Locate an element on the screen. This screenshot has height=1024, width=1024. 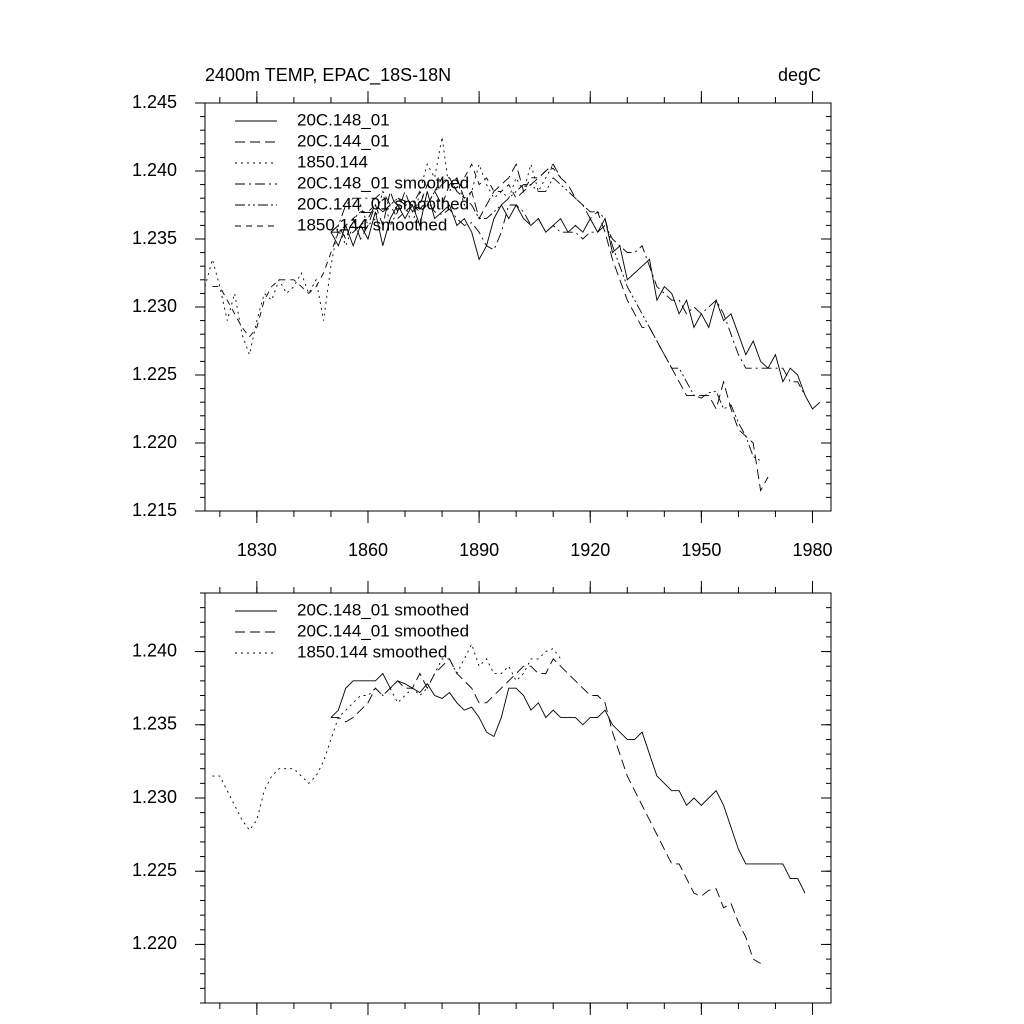
legend-label: 1850.144 is located at coordinates (332, 161).